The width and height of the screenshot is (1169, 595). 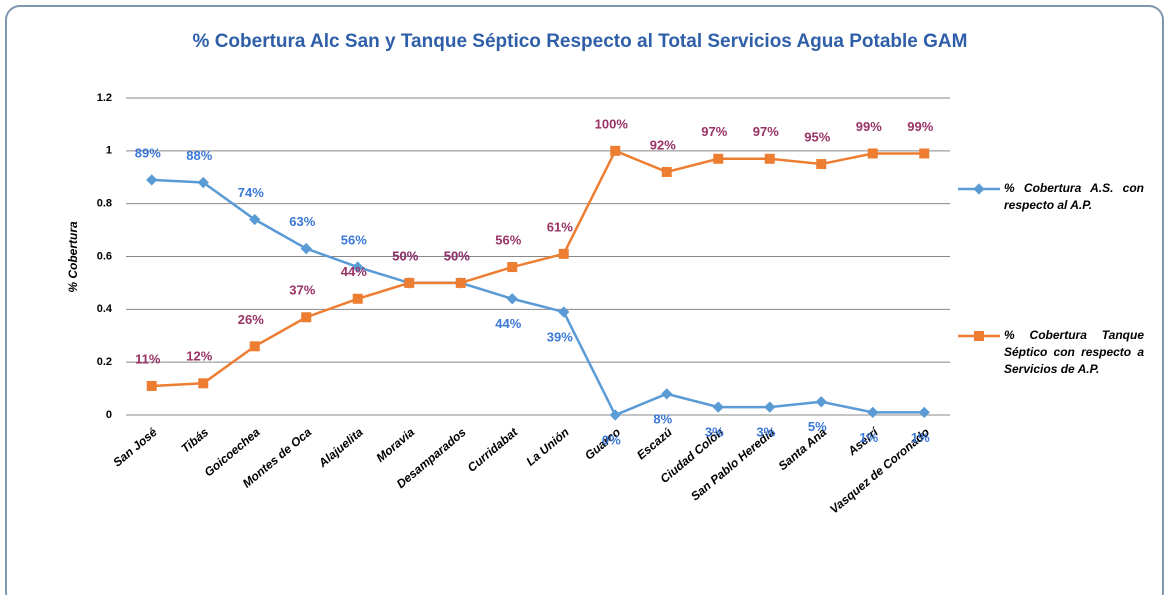 I want to click on data-label: 39%, so click(x=560, y=336).